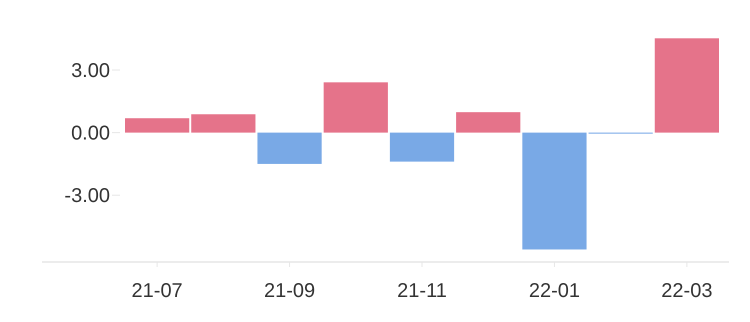 Image resolution: width=750 pixels, height=322 pixels. I want to click on x-tick-label: 21-11, so click(422, 291).